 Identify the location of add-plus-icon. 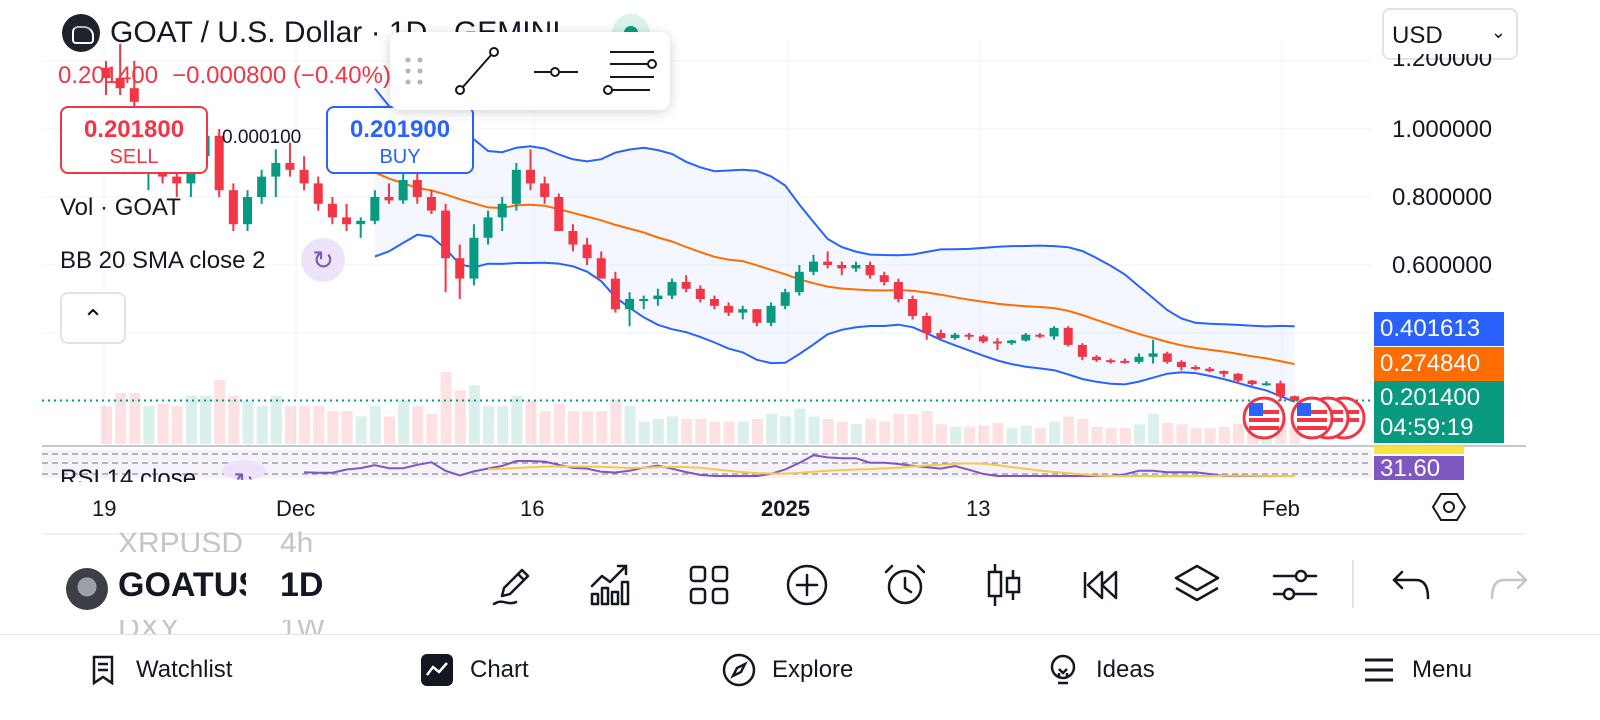
(807, 585).